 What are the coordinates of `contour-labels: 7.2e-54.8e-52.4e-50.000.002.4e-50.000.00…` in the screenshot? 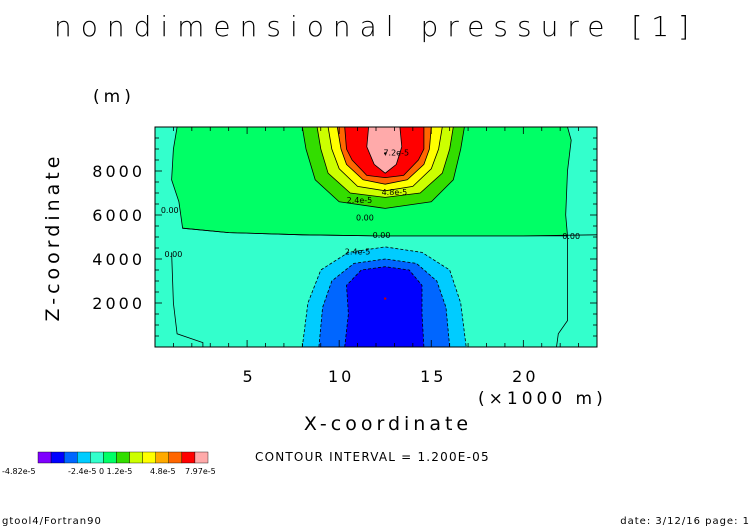 It's located at (370, 204).